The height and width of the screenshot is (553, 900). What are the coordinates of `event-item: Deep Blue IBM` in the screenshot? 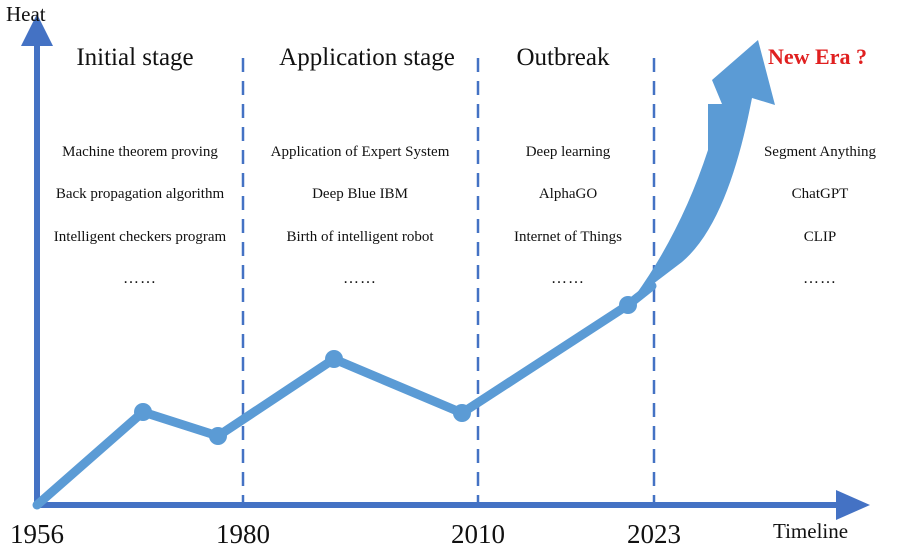 It's located at (360, 194).